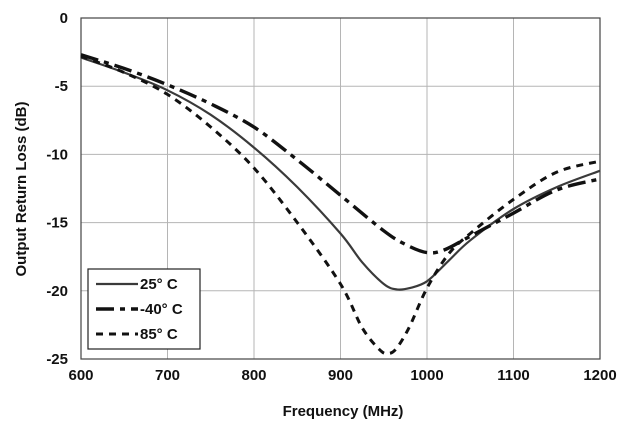  Describe the element at coordinates (426, 375) in the screenshot. I see `x-tick-label: 1000` at that location.